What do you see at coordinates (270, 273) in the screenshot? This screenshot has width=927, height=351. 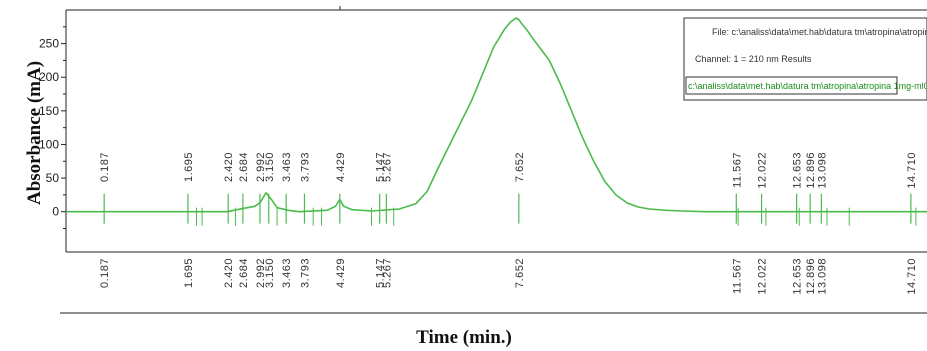 I see `peak-time-label: 3.150` at bounding box center [270, 273].